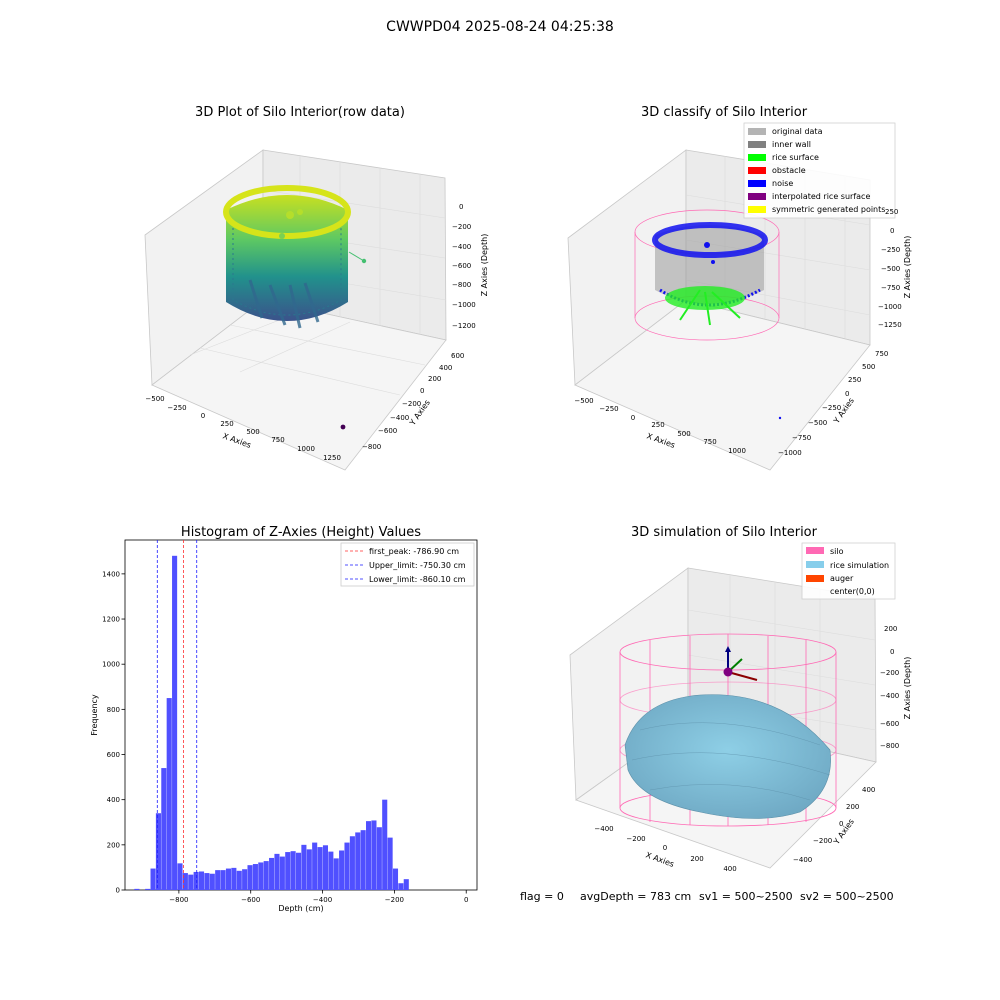 This screenshot has width=1000, height=1000. What do you see at coordinates (737, 451) in the screenshot?
I see `tick-label: 1000` at bounding box center [737, 451].